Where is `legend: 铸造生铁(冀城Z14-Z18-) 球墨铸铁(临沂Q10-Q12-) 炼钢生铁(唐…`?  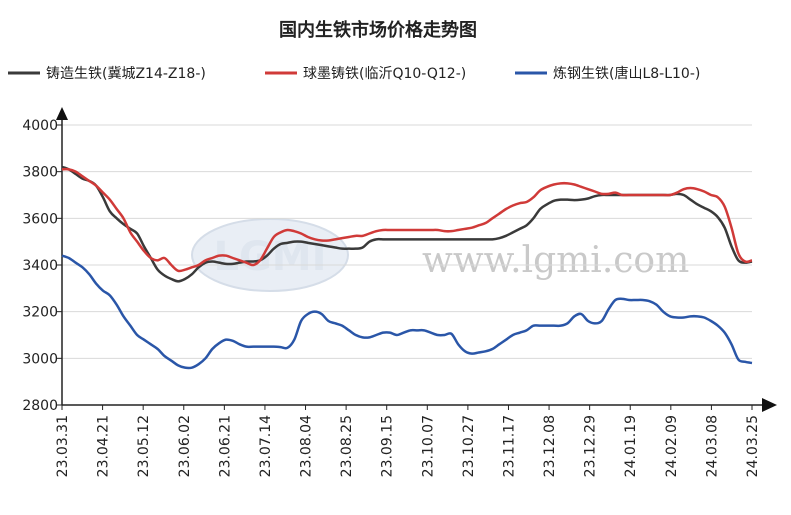 legend: 铸造生铁(冀城Z14-Z18-) 球墨铸铁(临沂Q10-Q12-) 炼钢生铁(唐… is located at coordinates (354, 73).